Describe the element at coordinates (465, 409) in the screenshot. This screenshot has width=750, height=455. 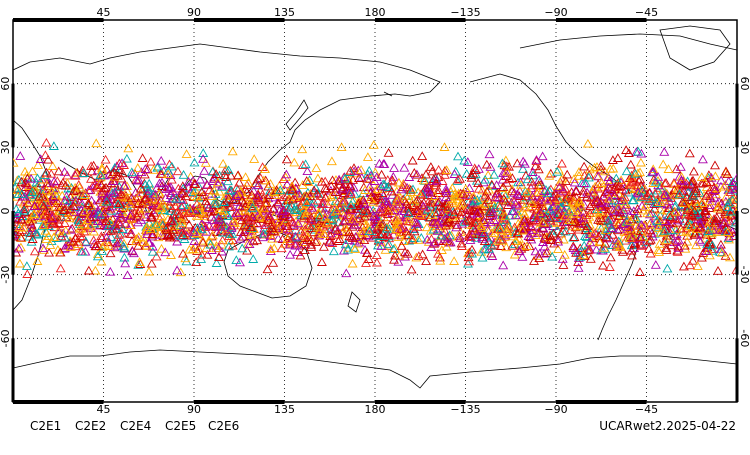
I see `x-tick-label-bottom: −135` at that location.